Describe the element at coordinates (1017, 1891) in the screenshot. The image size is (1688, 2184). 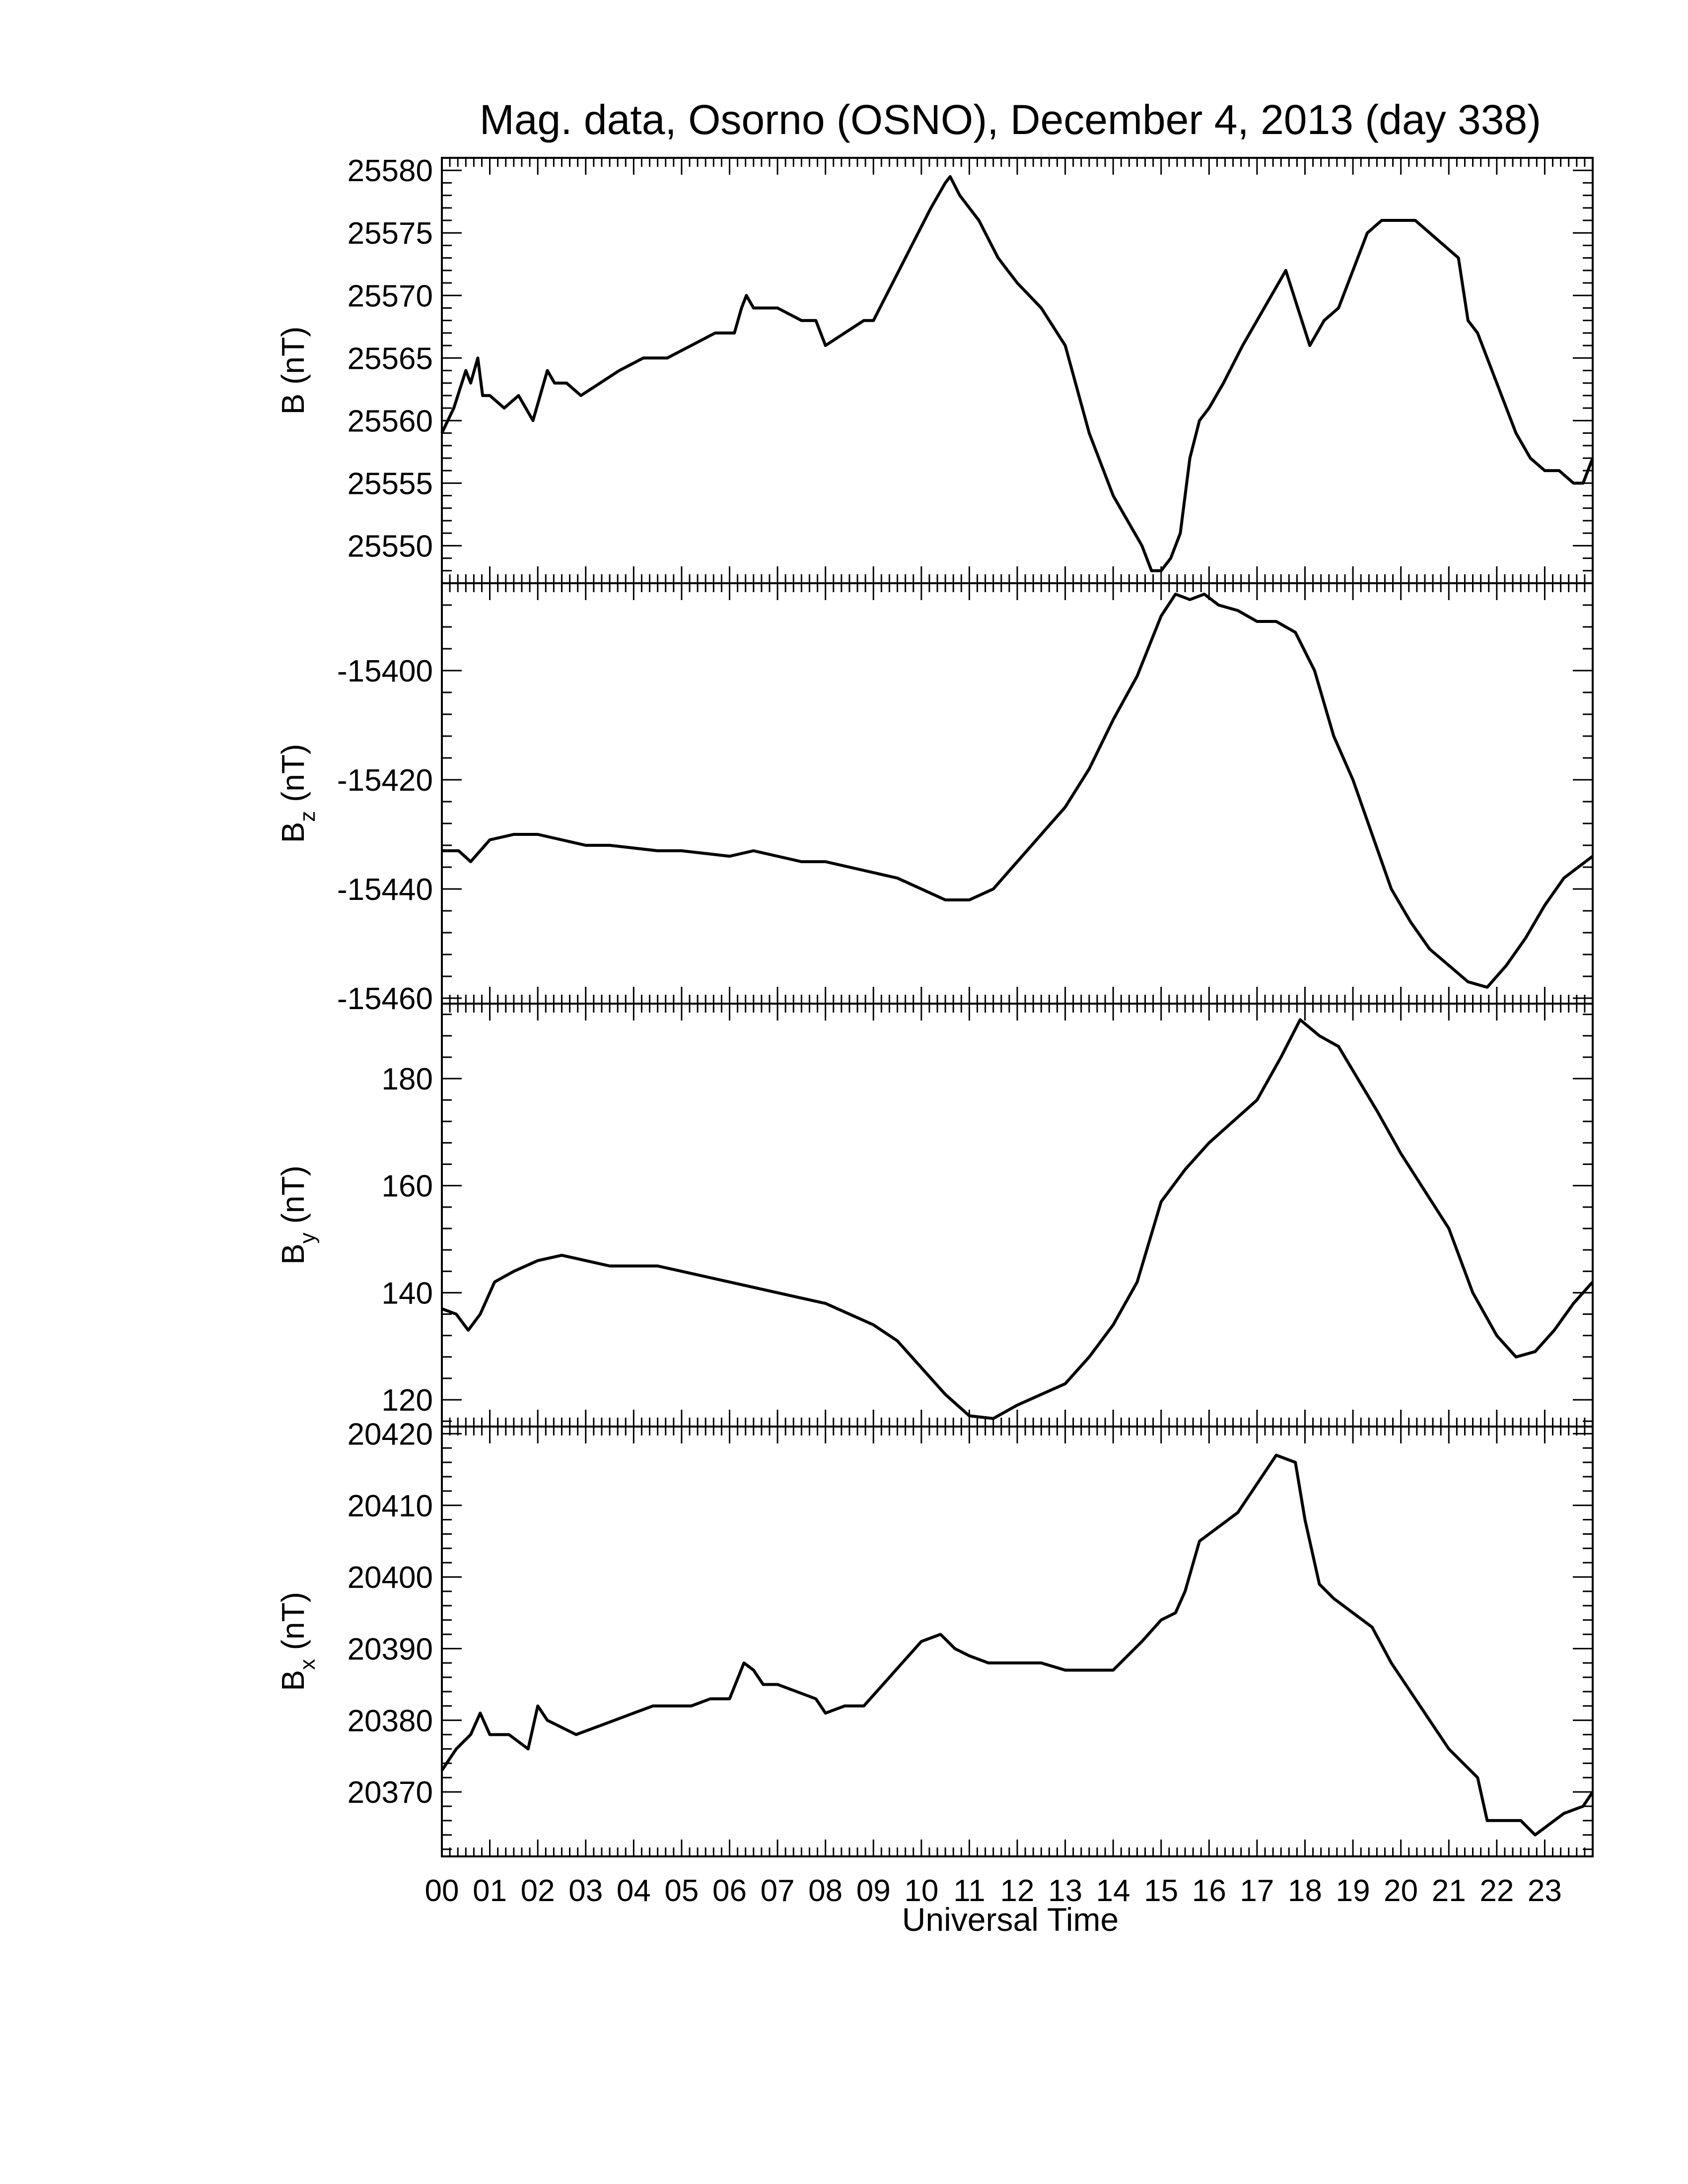
I see `x-tick-label: 12` at that location.